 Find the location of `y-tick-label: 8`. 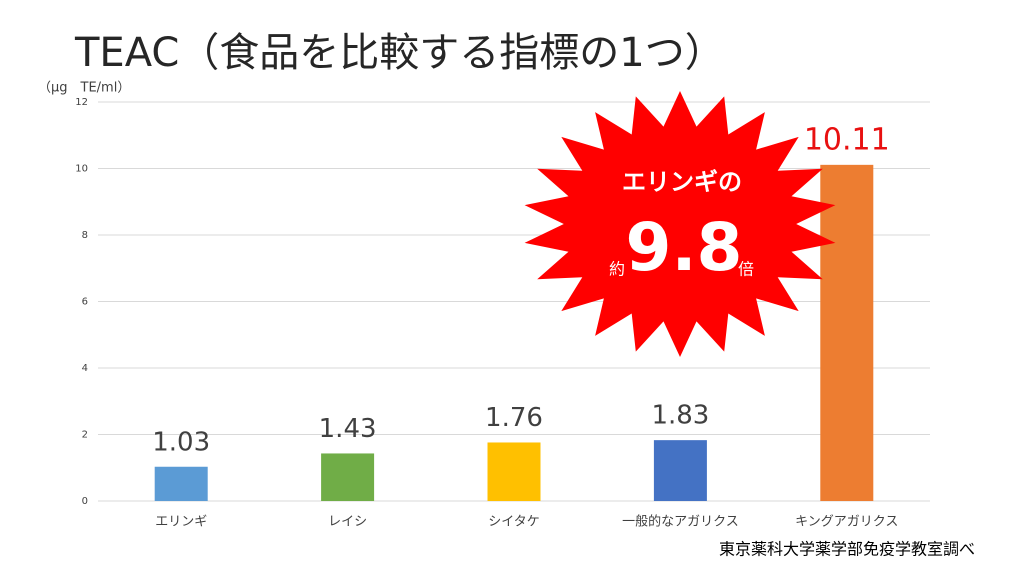

y-tick-label: 8 is located at coordinates (85, 235).